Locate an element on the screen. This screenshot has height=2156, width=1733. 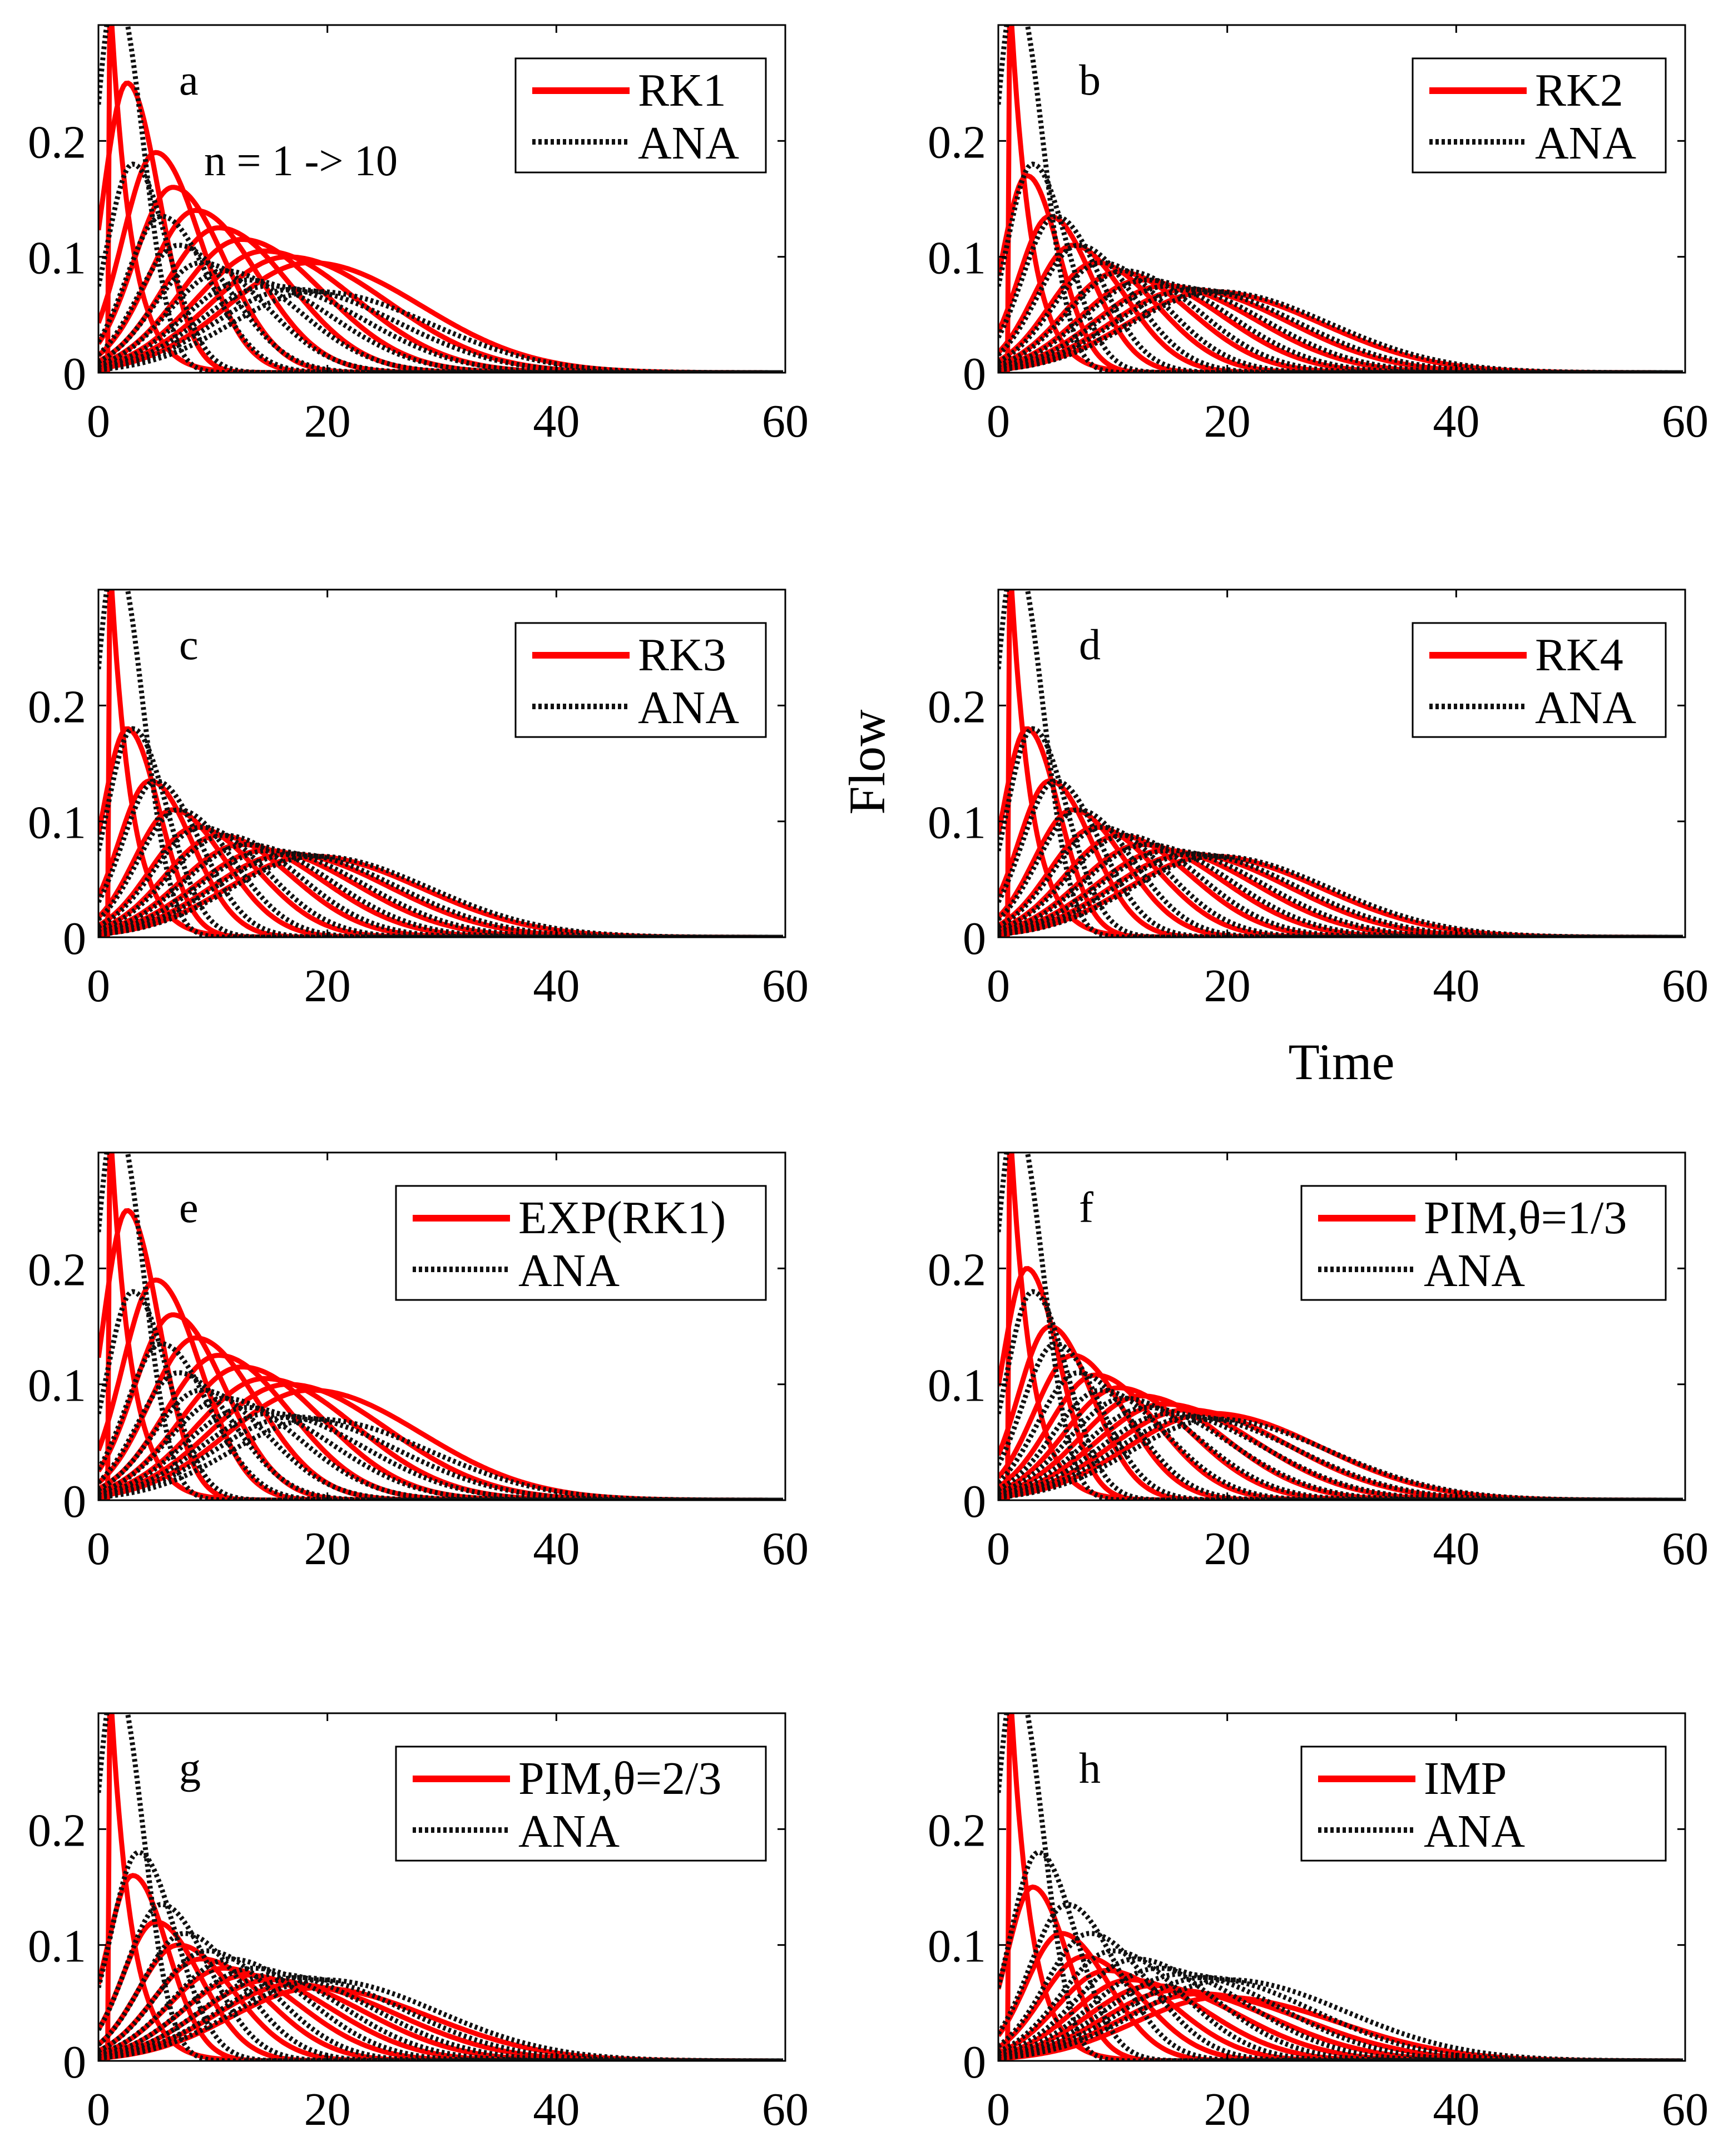
legend: EXP(RK1)ANA is located at coordinates (581, 1243).